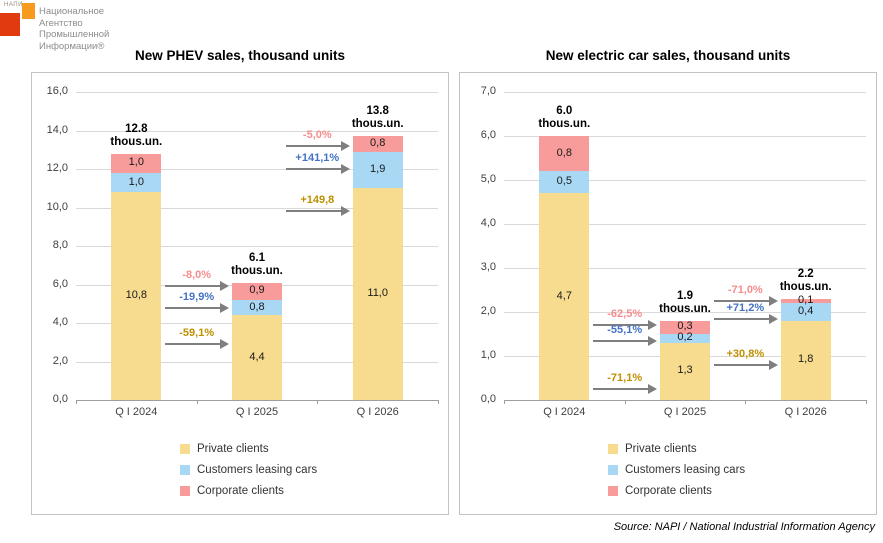 This screenshot has width=883, height=543. Describe the element at coordinates (488, 355) in the screenshot. I see `y-axis-tick-label: 1,0` at that location.